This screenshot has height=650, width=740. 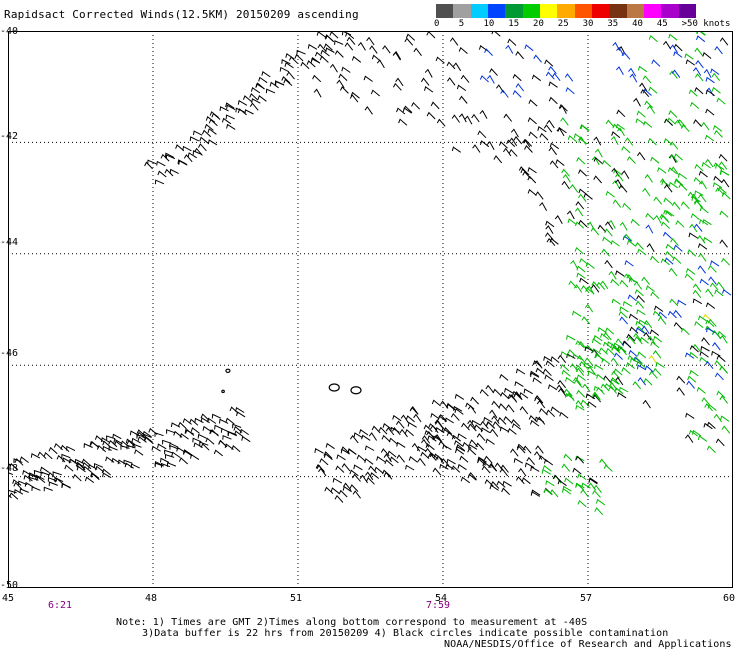 I want to click on island-outlines, so click(x=291, y=381).